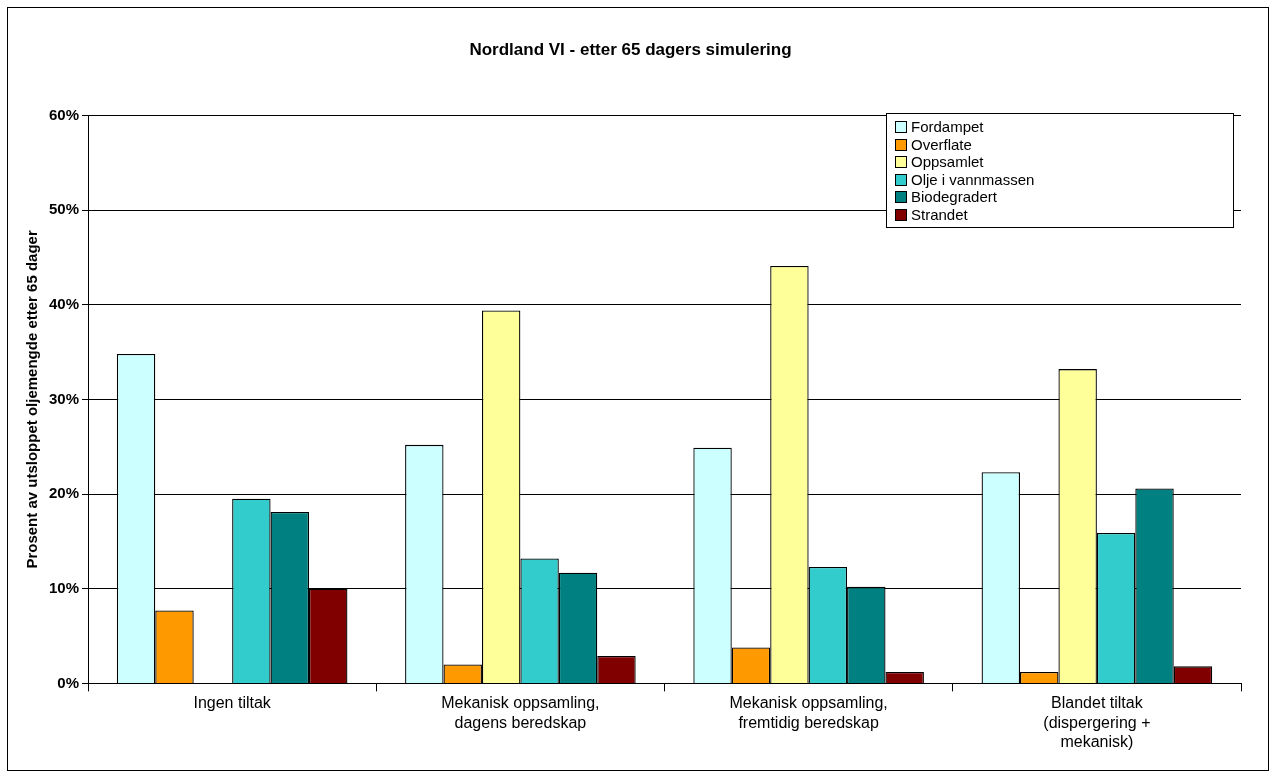  I want to click on y-tick-label: 20%, so click(64, 493).